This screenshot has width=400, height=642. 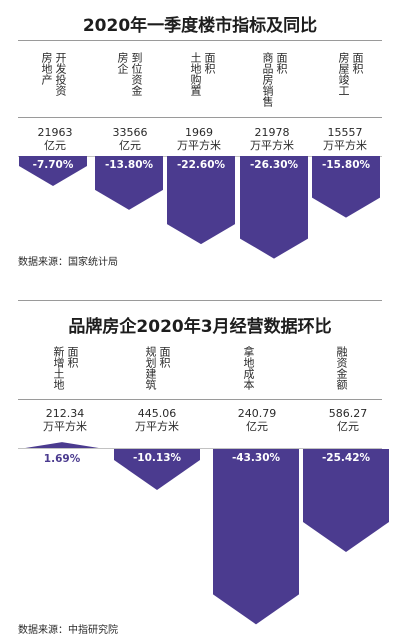 I want to click on chart1-title: 2020年一季度楼市指标及同比, so click(x=200, y=26).